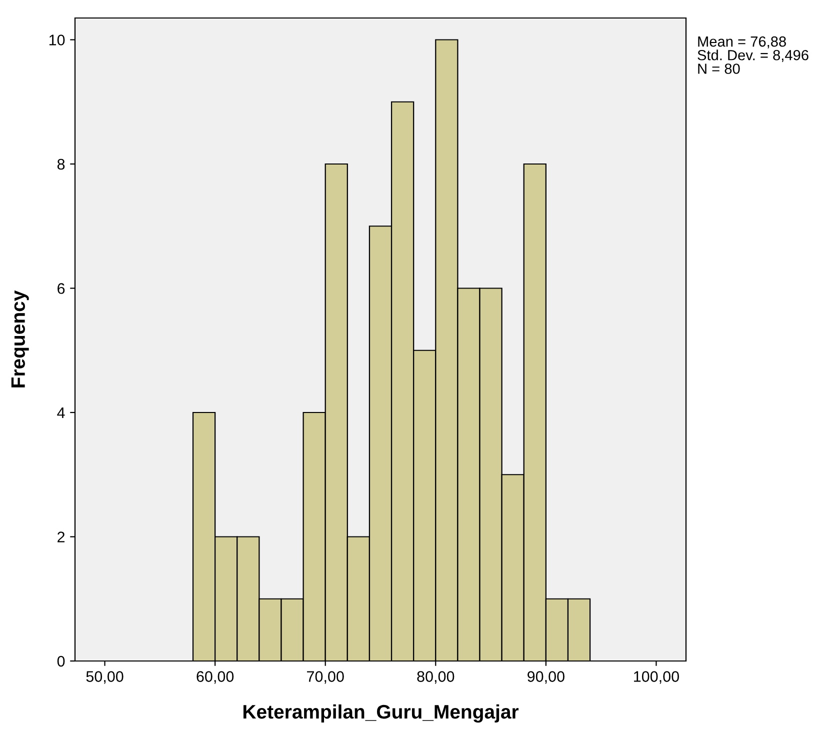 This screenshot has height=732, width=824. Describe the element at coordinates (546, 677) in the screenshot. I see `x-tick-label: 90,00` at that location.